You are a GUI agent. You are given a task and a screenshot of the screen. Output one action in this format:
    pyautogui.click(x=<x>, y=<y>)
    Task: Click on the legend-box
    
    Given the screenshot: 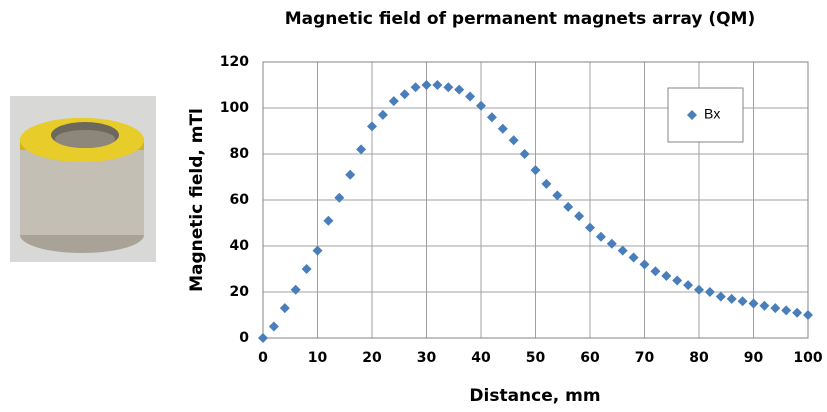 What is the action you would take?
    pyautogui.click(x=705, y=115)
    